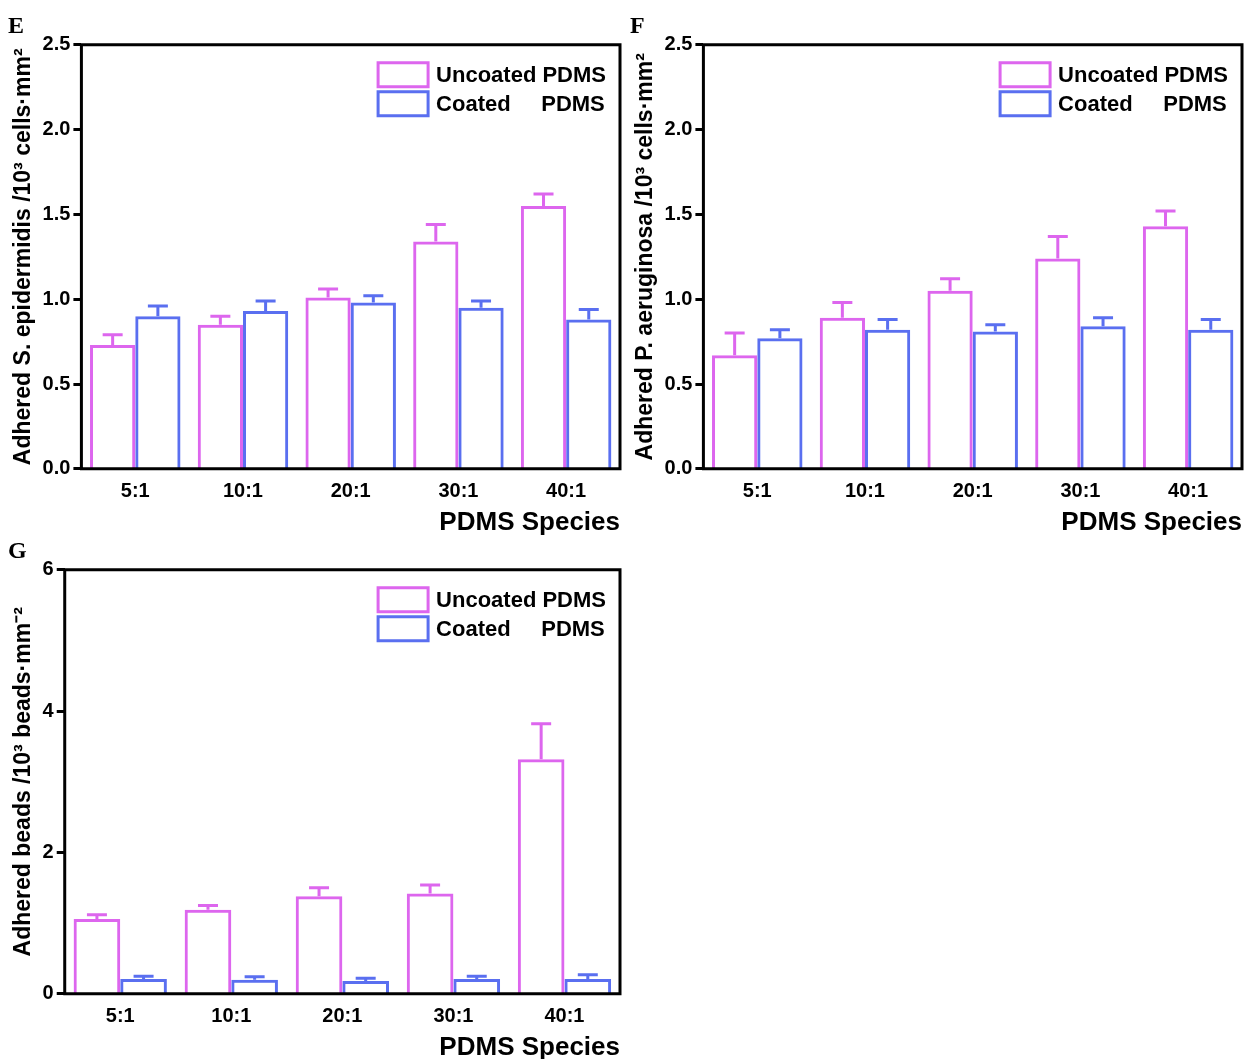  I want to click on y-tick-label: 0, so click(48, 992).